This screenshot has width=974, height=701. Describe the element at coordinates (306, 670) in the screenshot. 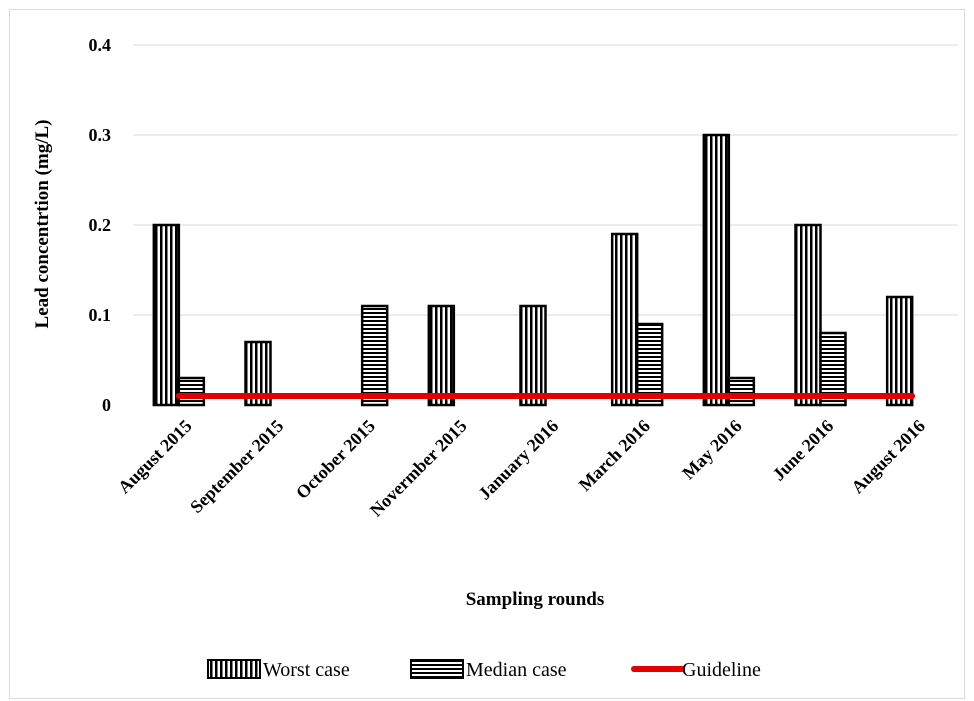

I see `legend-label-worst-case: Worst case` at that location.